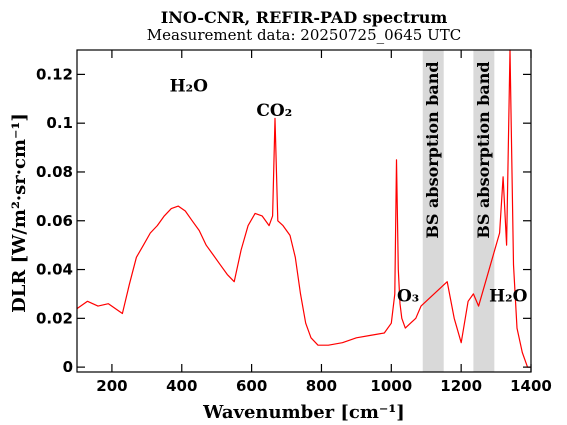  Describe the element at coordinates (54, 318) in the screenshot. I see `y-tick-label: 0.02` at that location.